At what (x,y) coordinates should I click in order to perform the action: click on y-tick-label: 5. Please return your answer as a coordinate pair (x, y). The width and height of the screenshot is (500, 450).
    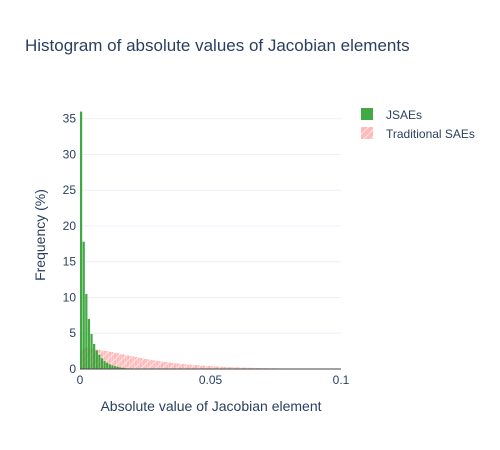
    Looking at the image, I should click on (72, 333).